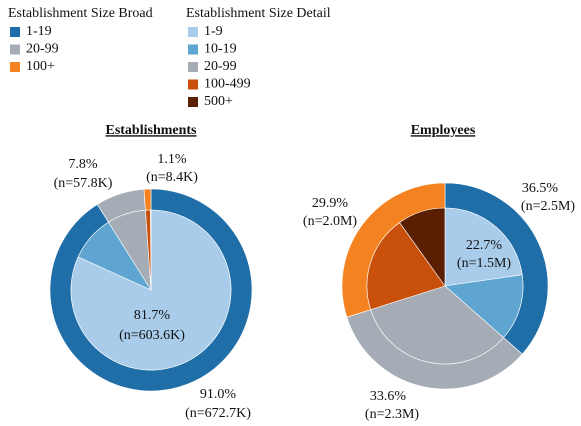  I want to click on legend-label: 500+, so click(218, 101).